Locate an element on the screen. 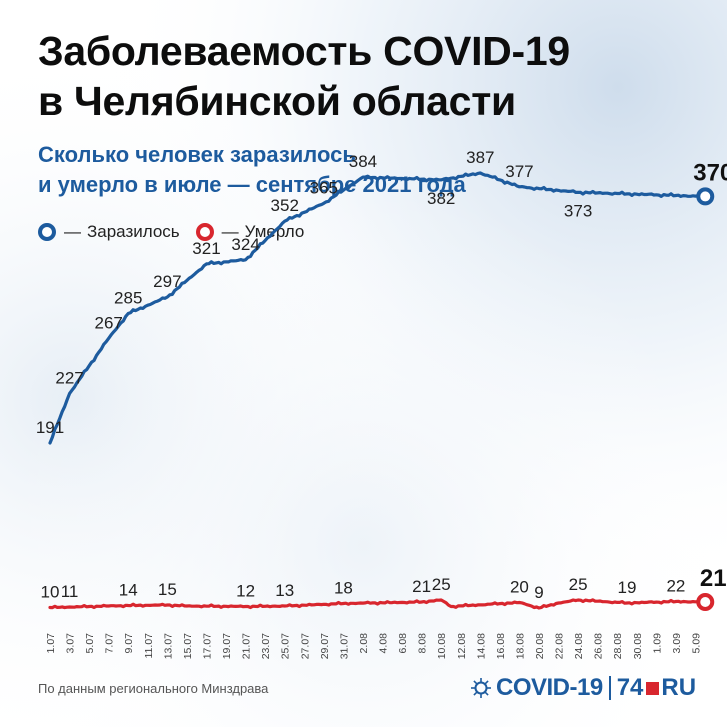 Image resolution: width=727 pixels, height=727 pixels. infected-data-label: 373 is located at coordinates (578, 210).